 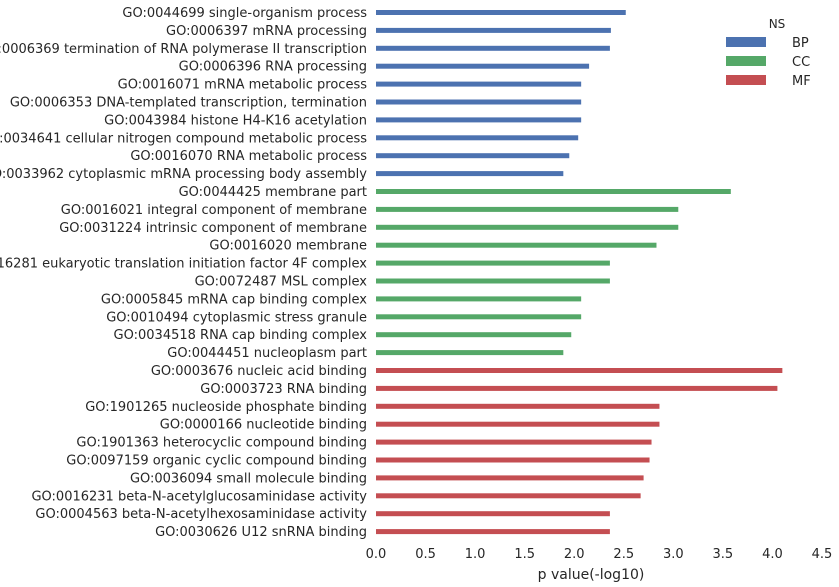 I want to click on x-tick-label: 4.5, so click(x=822, y=554).